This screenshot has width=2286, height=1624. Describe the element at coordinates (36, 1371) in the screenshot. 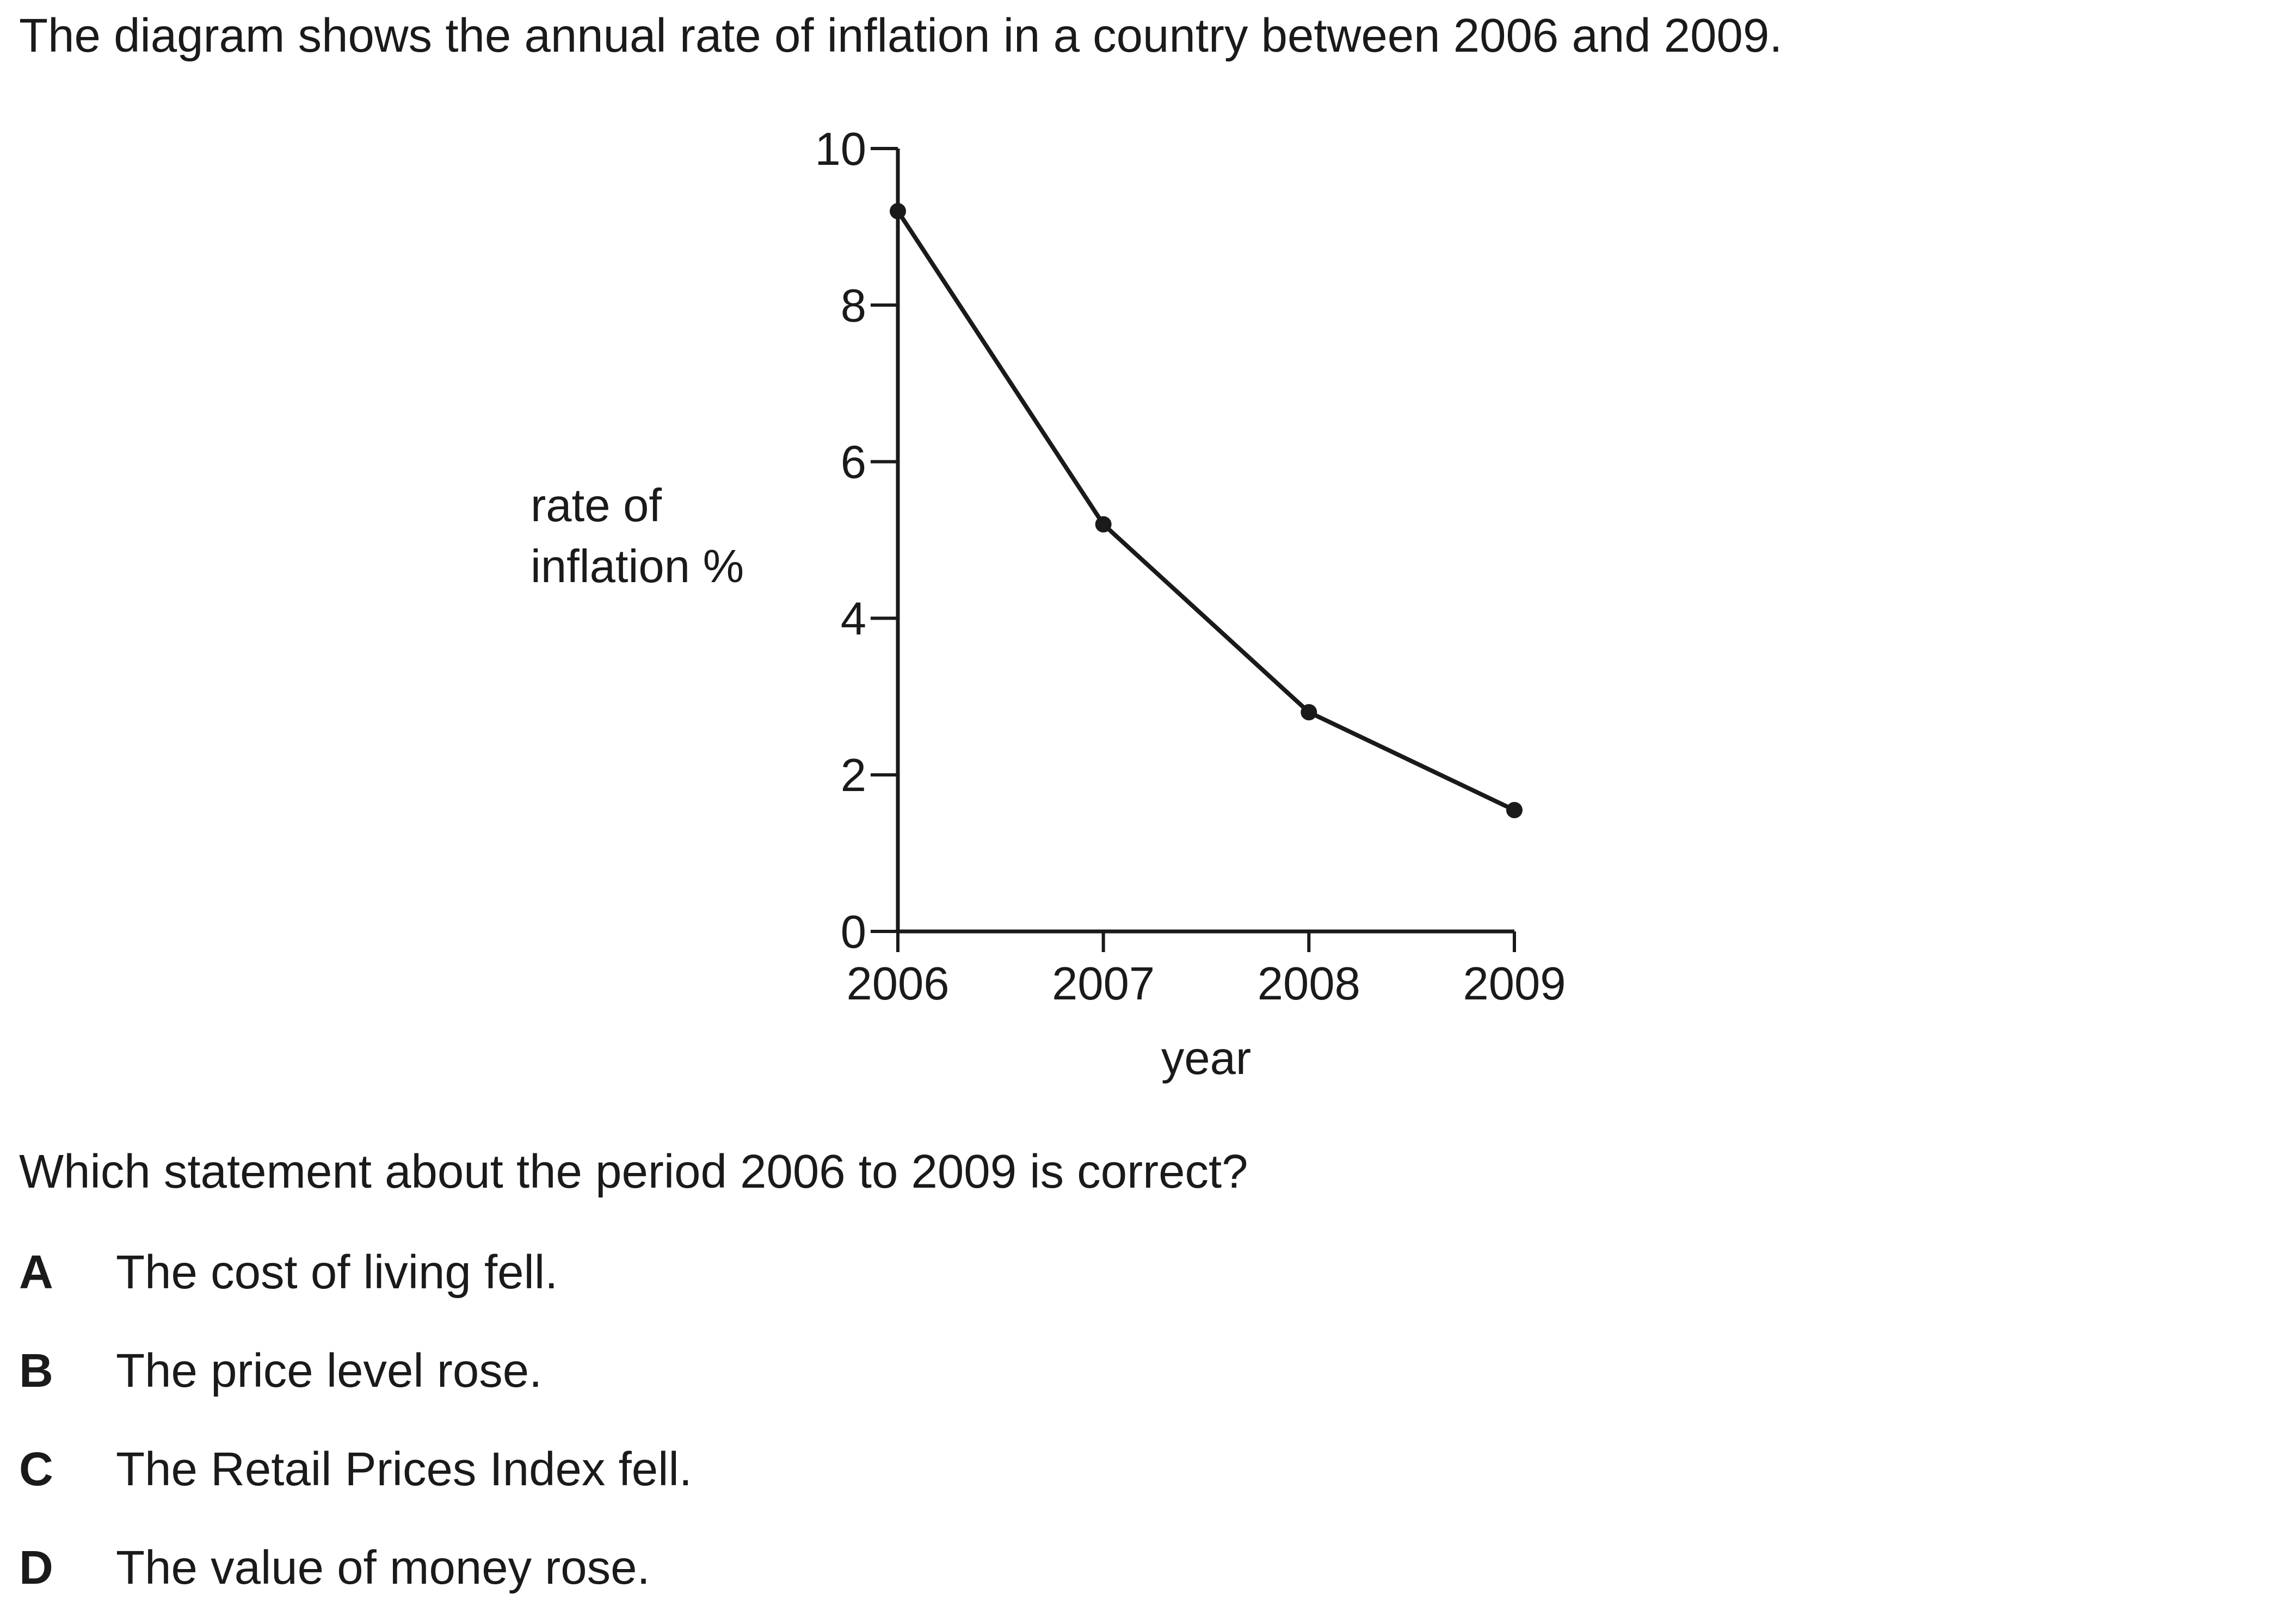

I see `option-b-letter: B` at that location.